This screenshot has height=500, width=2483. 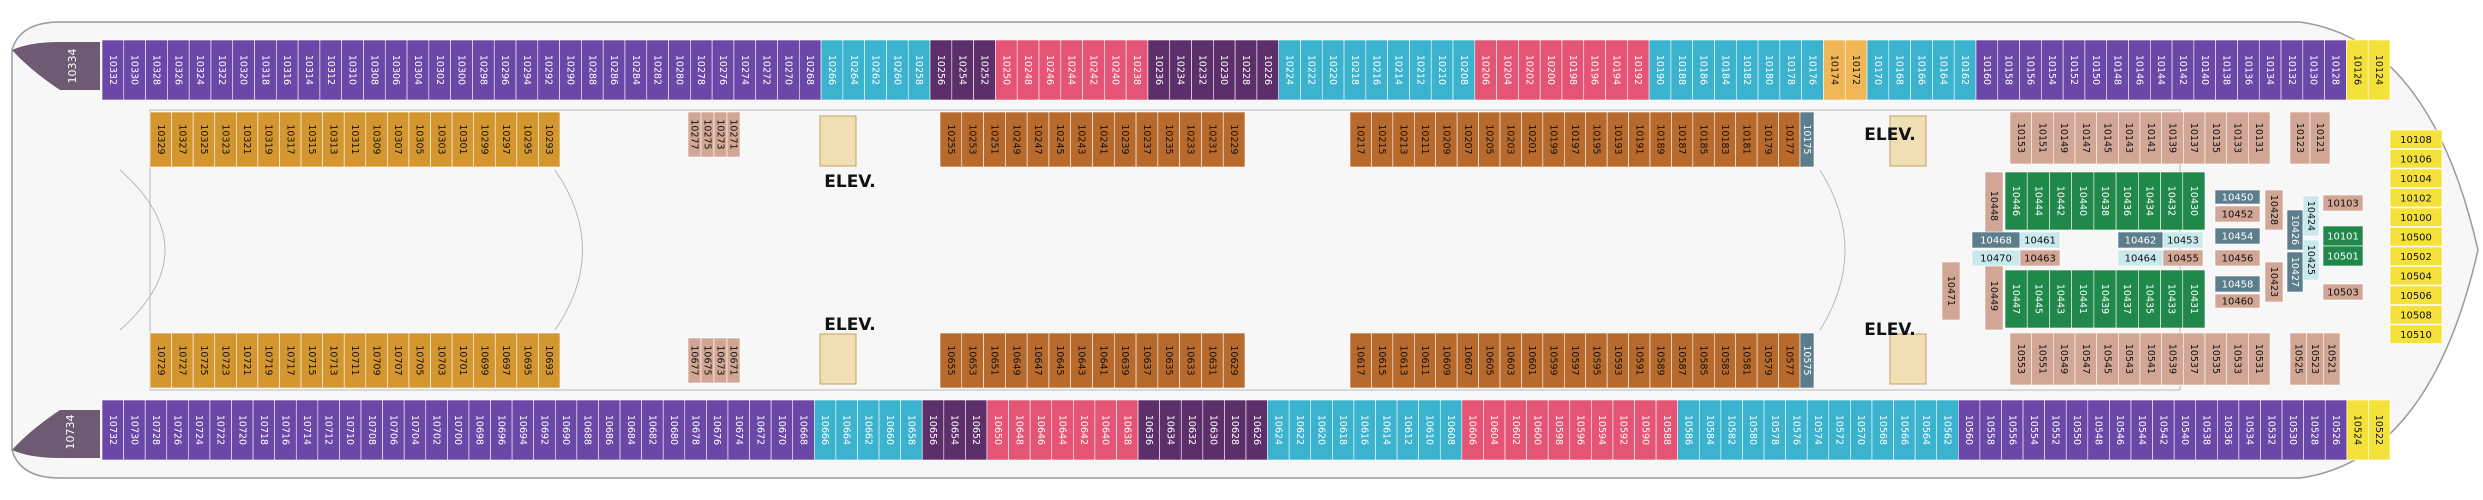 What do you see at coordinates (307, 430) in the screenshot?
I see `cabin-bottom-row: 10714` at bounding box center [307, 430].